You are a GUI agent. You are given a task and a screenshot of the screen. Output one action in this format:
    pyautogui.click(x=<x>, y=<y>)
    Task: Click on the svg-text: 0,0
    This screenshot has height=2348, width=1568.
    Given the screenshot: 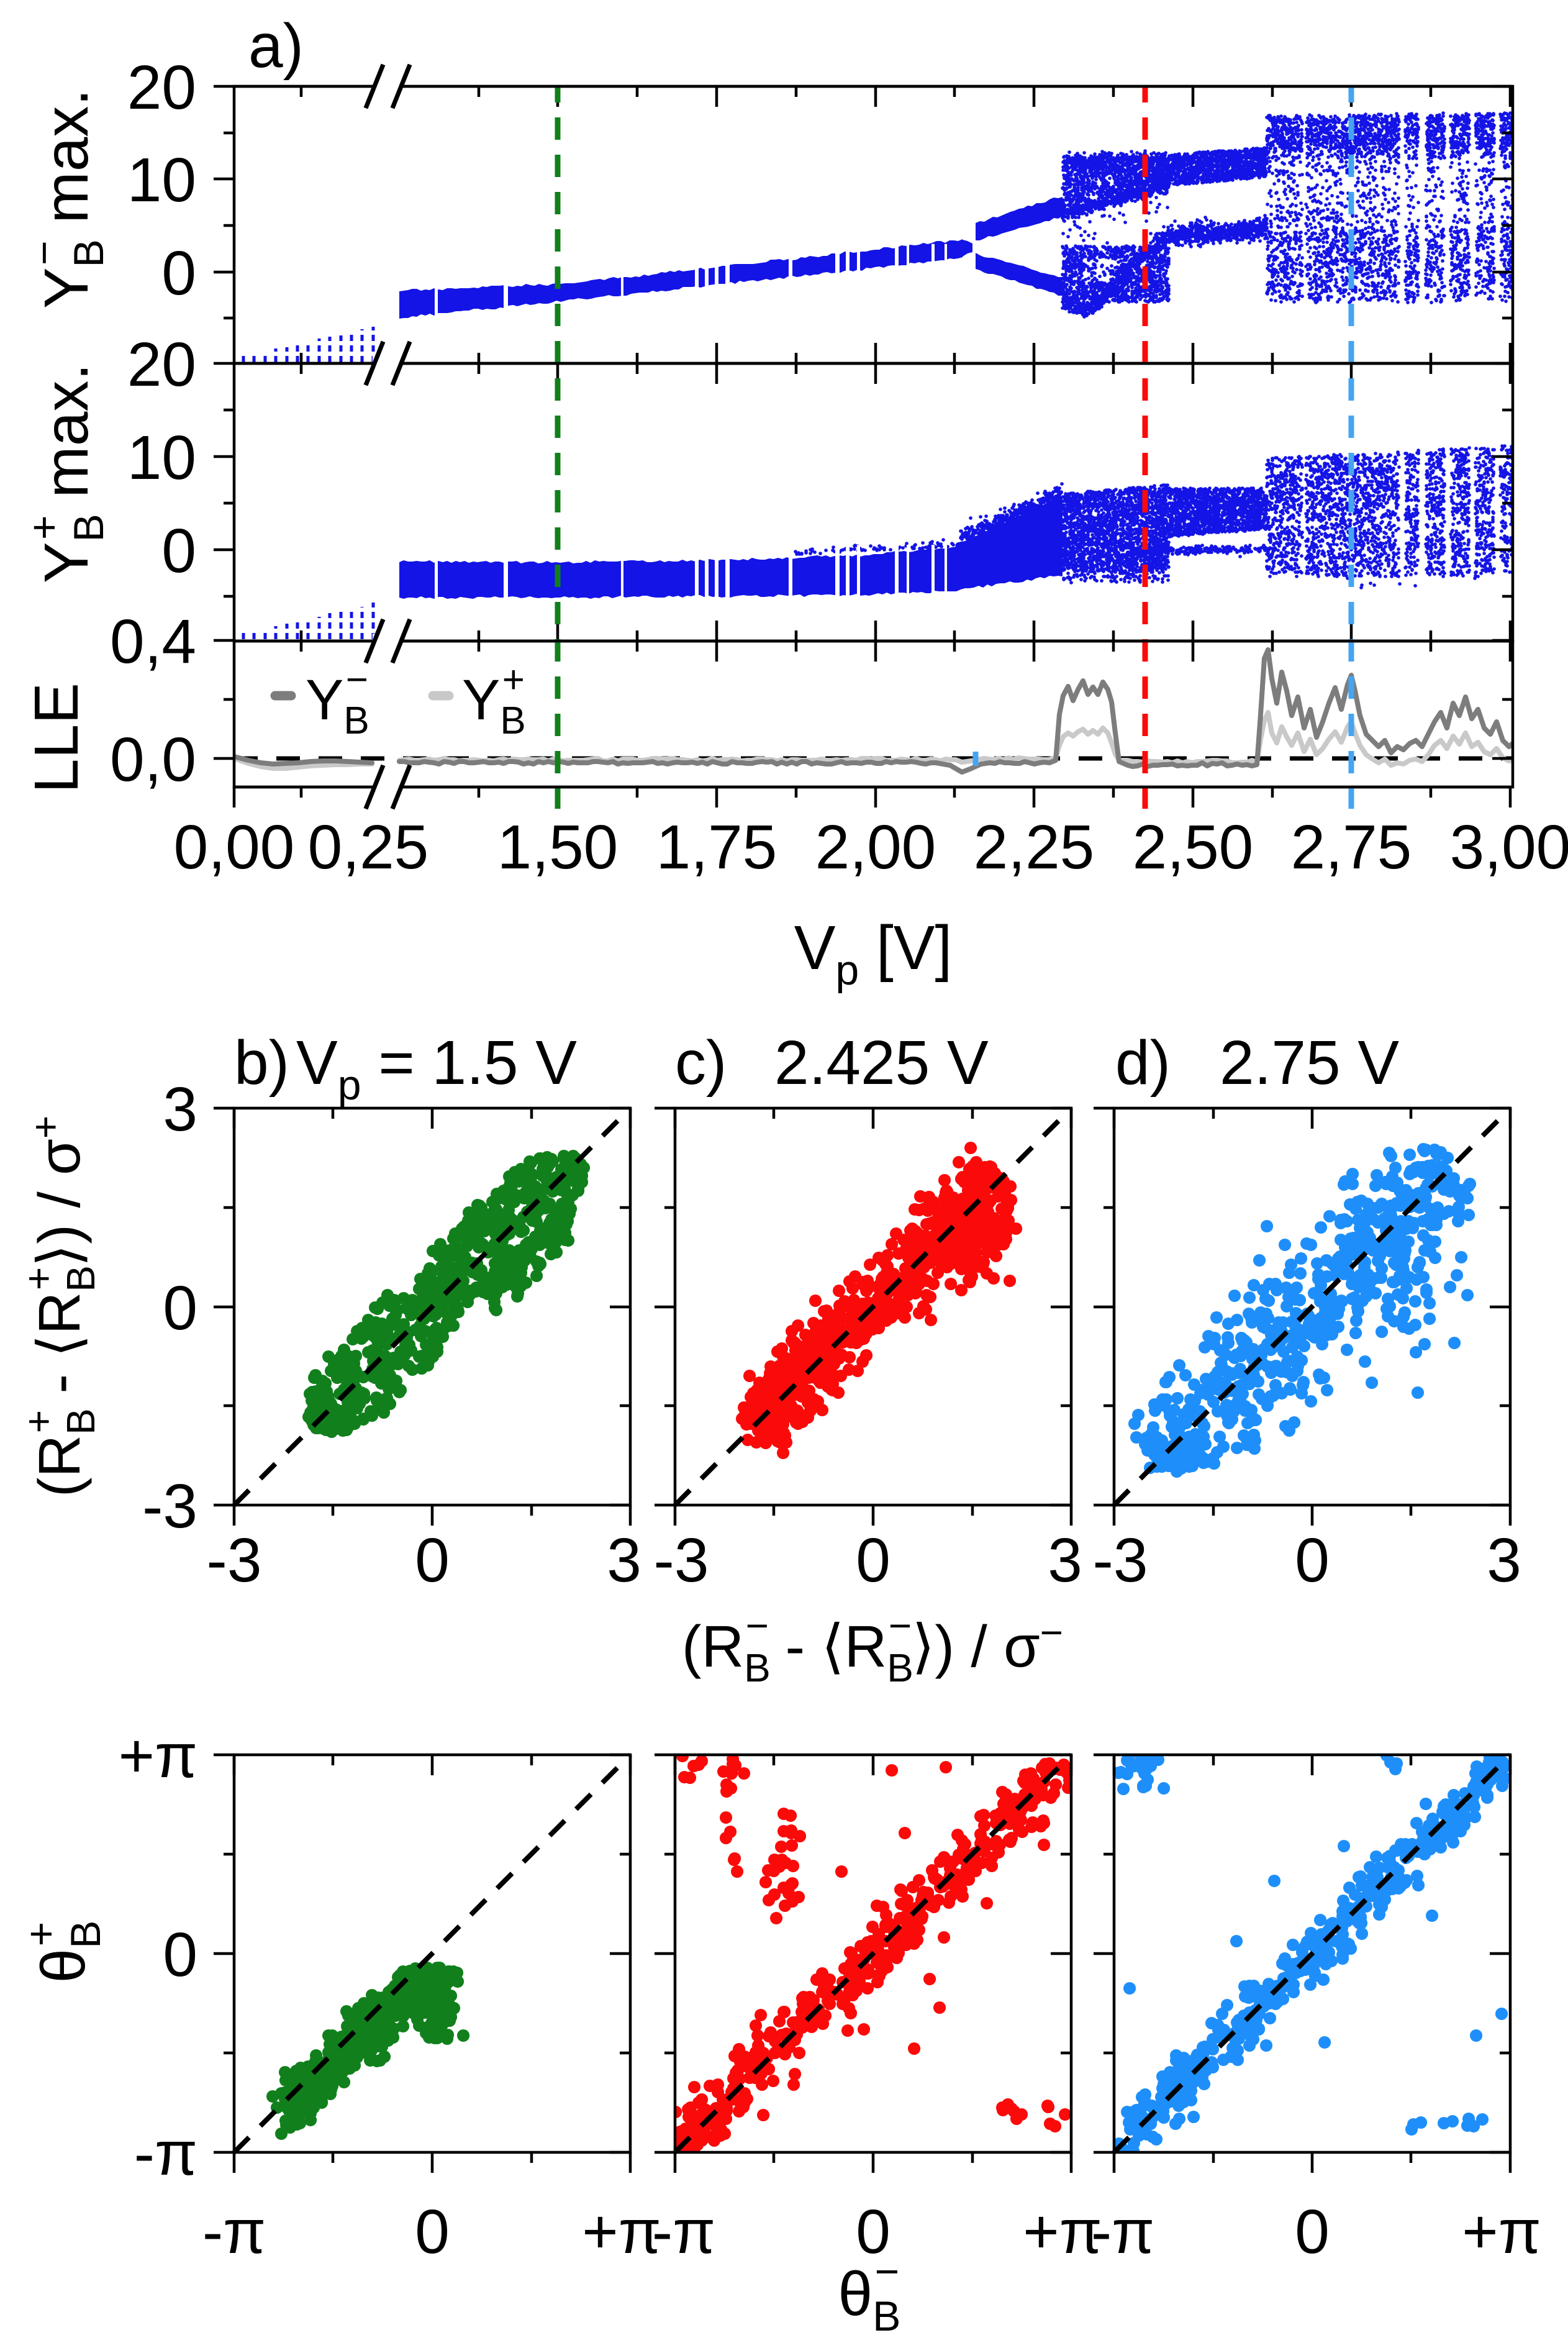 What is the action you would take?
    pyautogui.click(x=153, y=759)
    